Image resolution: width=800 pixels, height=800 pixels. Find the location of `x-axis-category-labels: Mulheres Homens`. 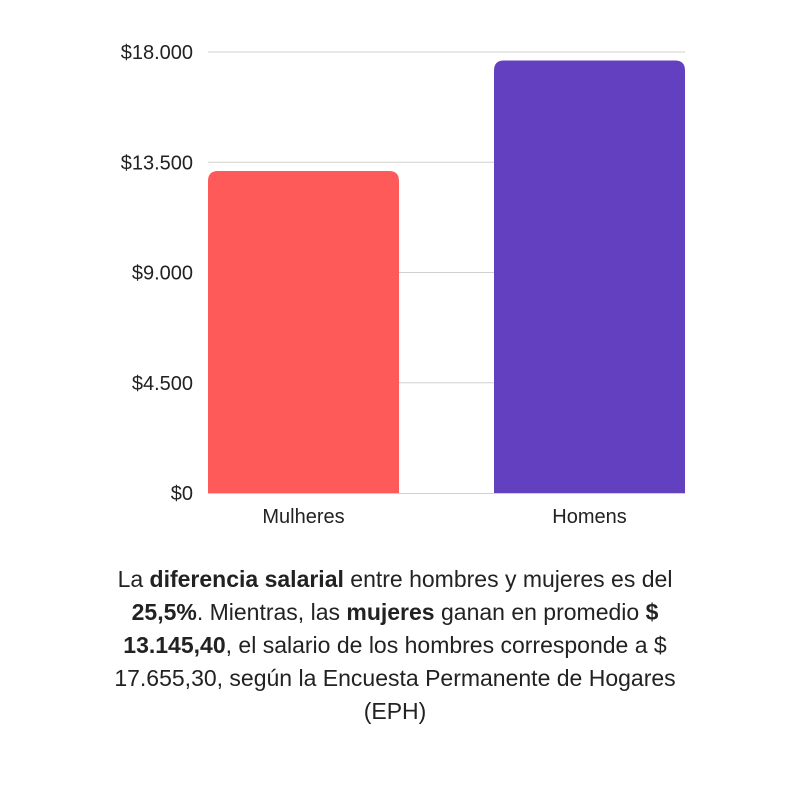

x-axis-category-labels: Mulheres Homens is located at coordinates (444, 517).